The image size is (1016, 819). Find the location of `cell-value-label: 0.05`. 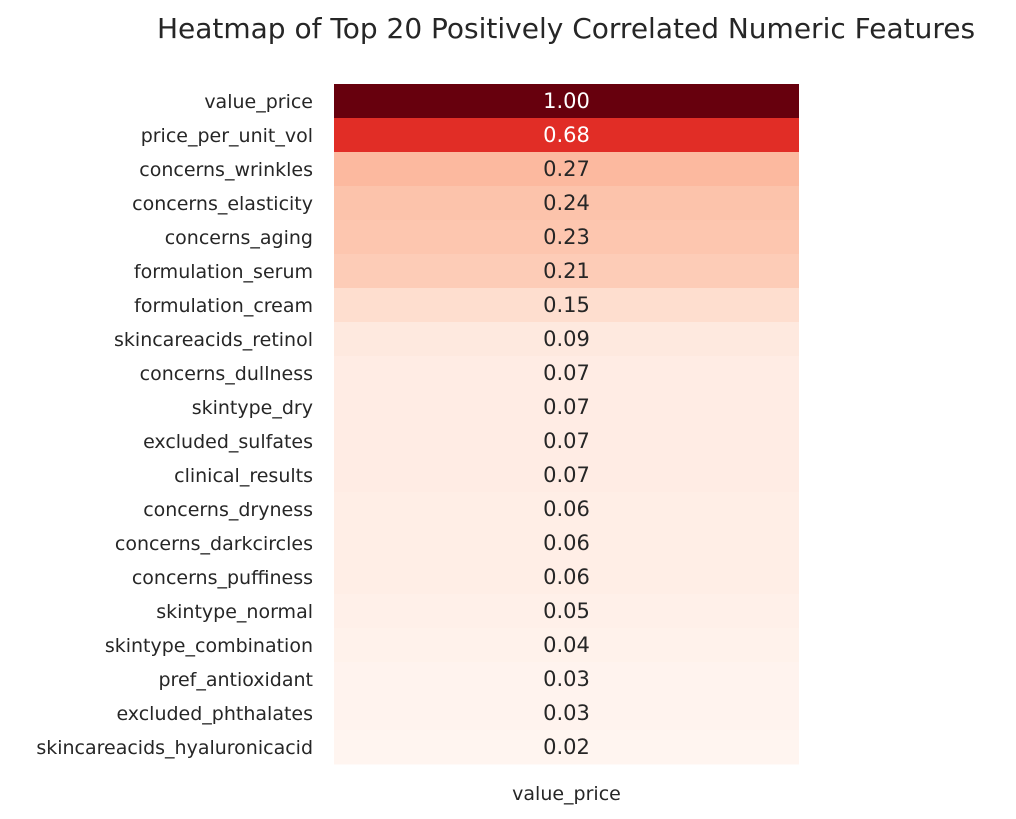

cell-value-label: 0.05 is located at coordinates (566, 611).